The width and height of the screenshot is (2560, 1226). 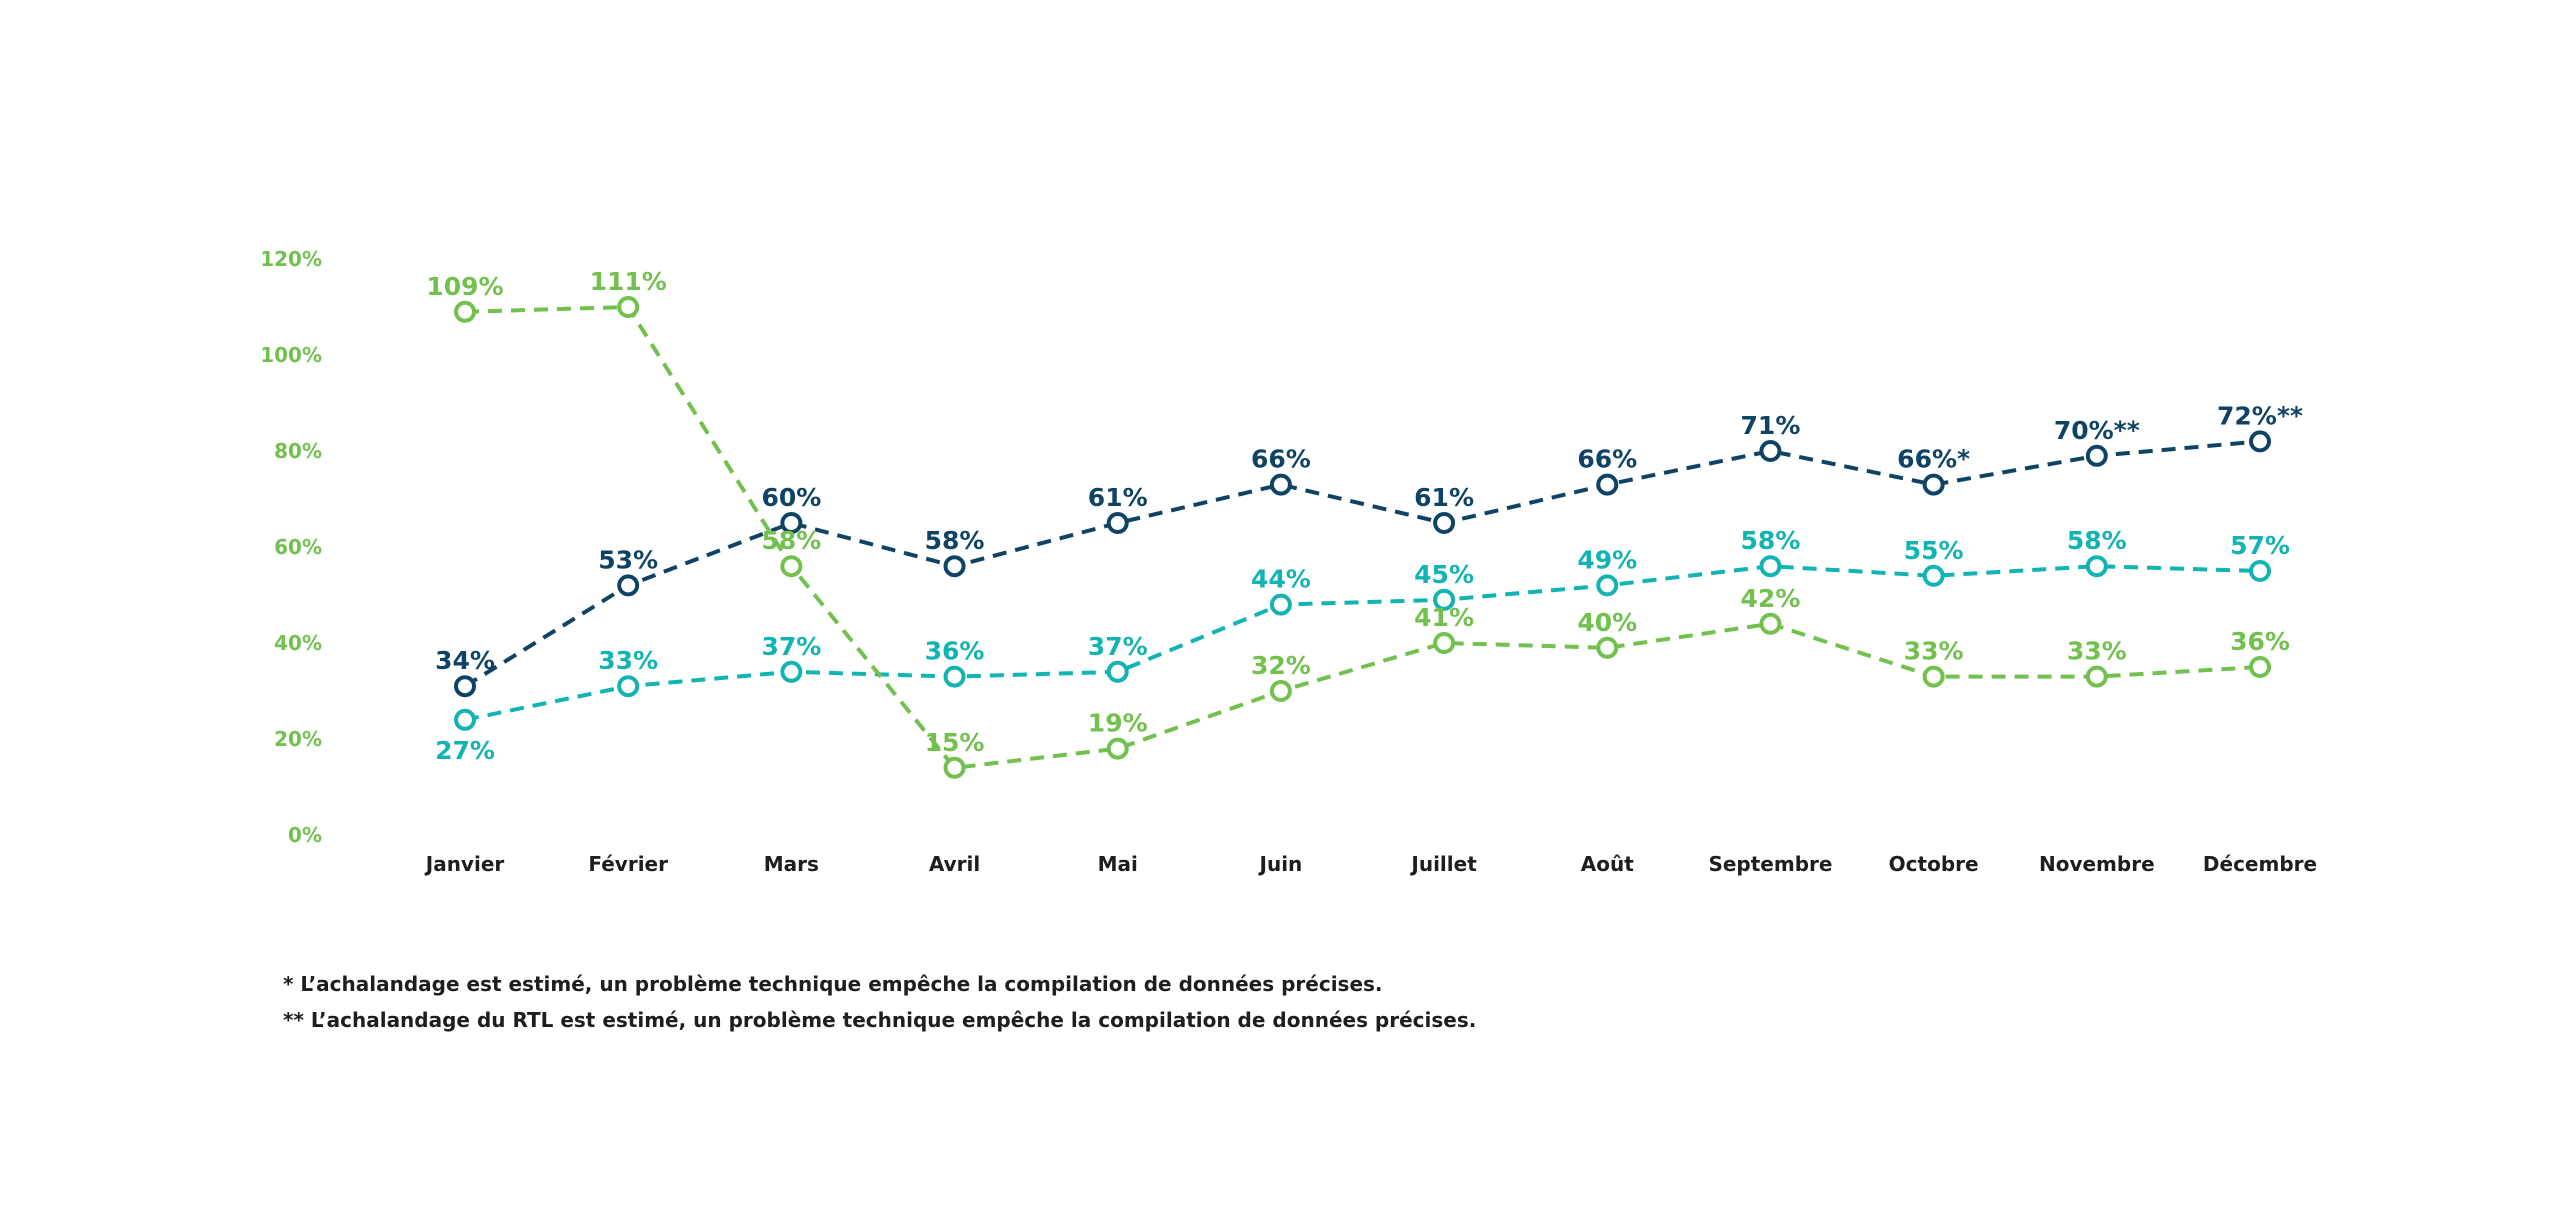 What do you see at coordinates (1933, 459) in the screenshot?
I see `data-label: 66%*` at bounding box center [1933, 459].